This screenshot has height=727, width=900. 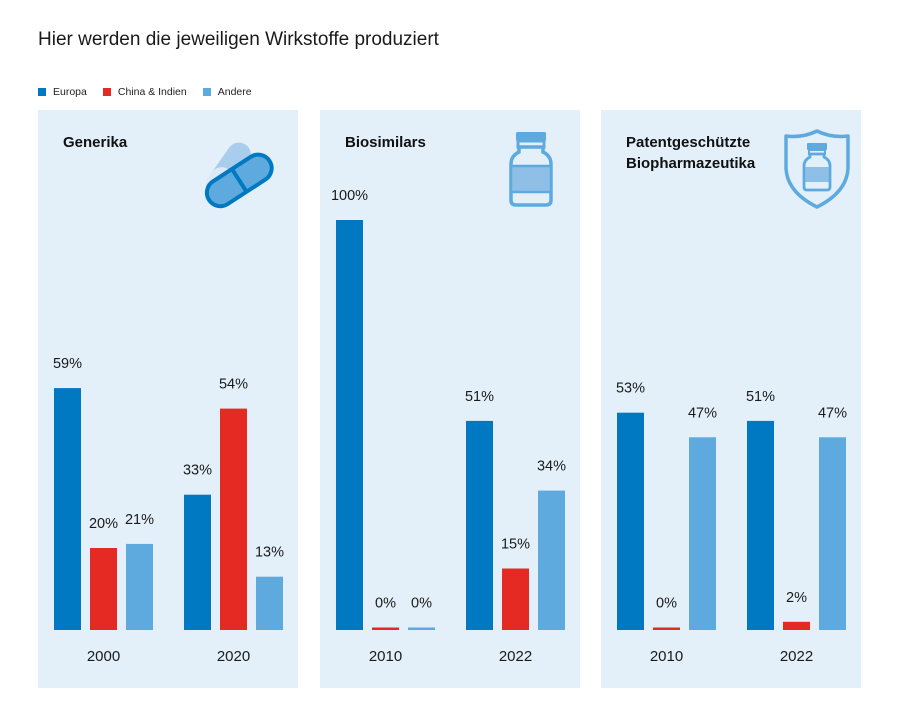 I want to click on bar-label-2010-europa: 100%, so click(x=349, y=196).